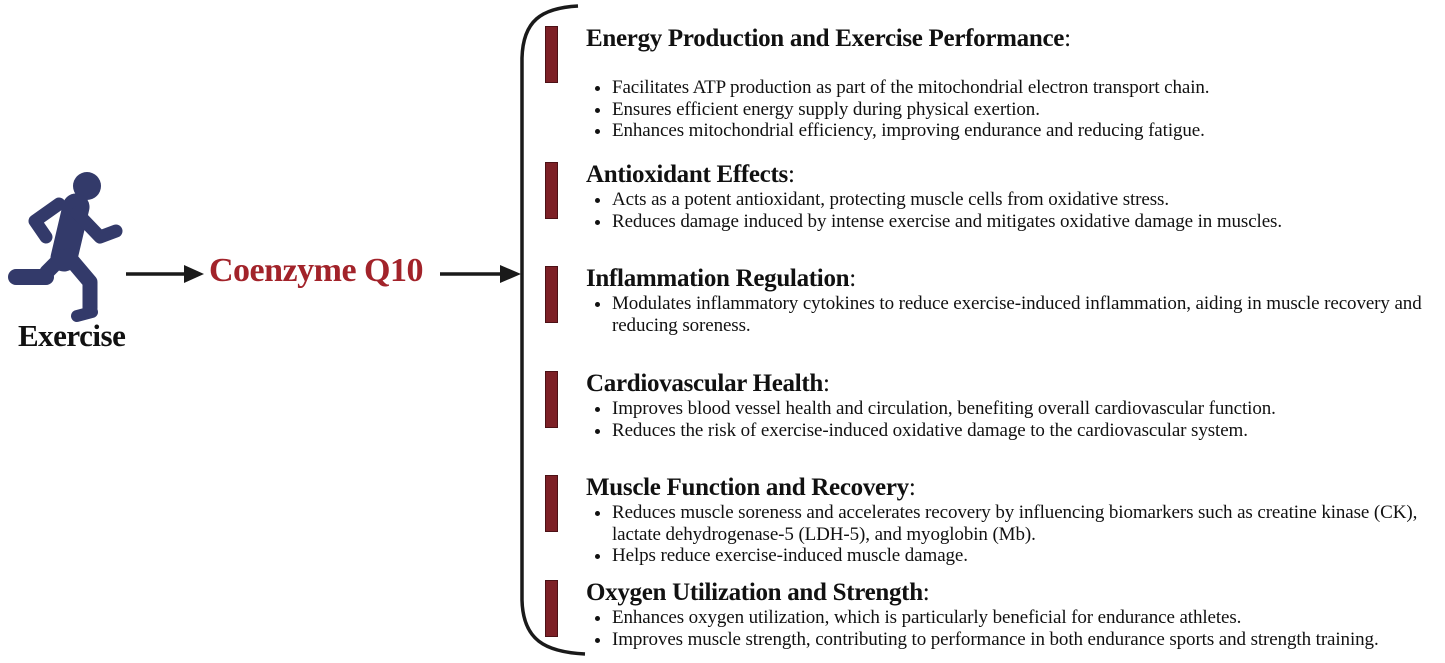 This screenshot has height=663, width=1445. What do you see at coordinates (758, 592) in the screenshot?
I see `section-title: Oxygen Utilization and Strength:` at bounding box center [758, 592].